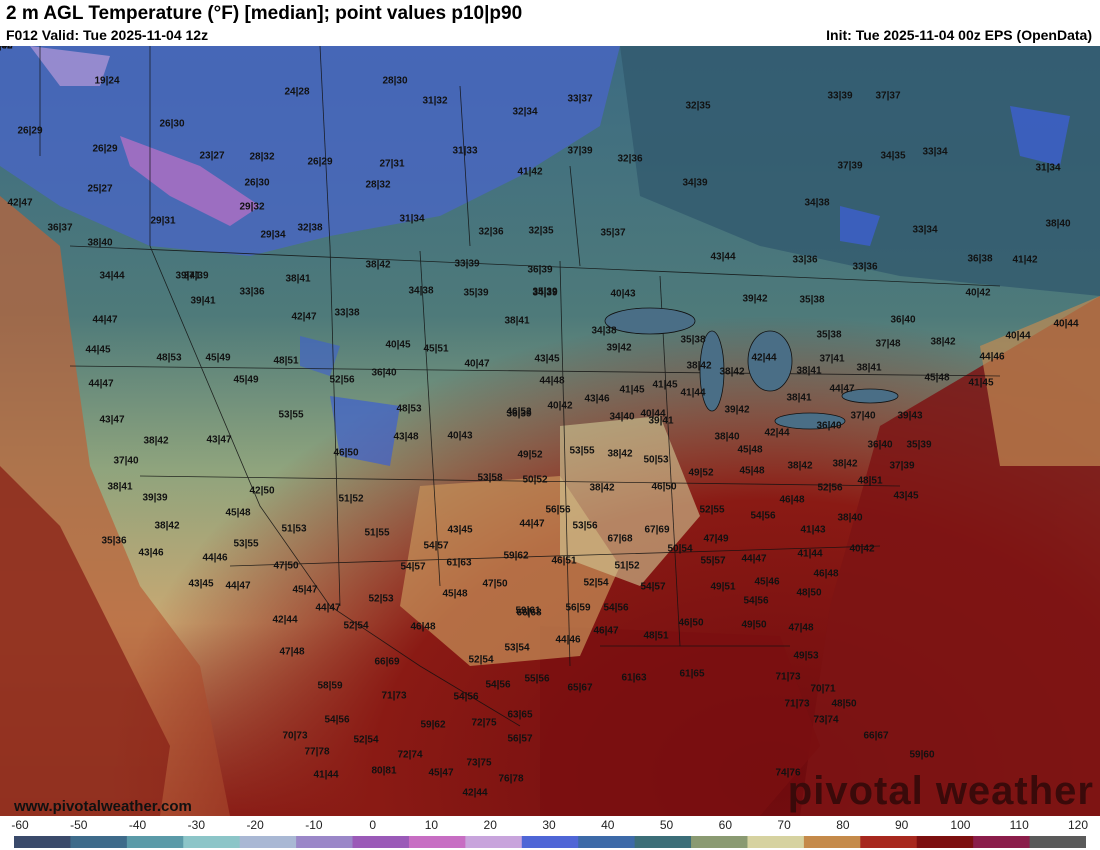 Image resolution: width=1100 pixels, height=850 pixels. What do you see at coordinates (196, 276) in the screenshot?
I see `point-value-label: 37|39` at bounding box center [196, 276].